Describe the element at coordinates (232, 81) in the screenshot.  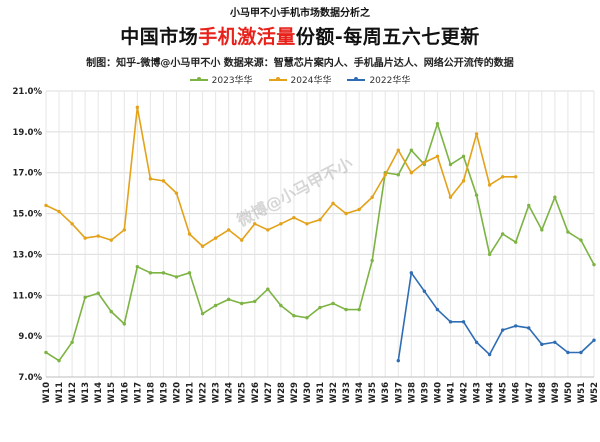
I see `legend-label-2023: 2023华华` at that location.